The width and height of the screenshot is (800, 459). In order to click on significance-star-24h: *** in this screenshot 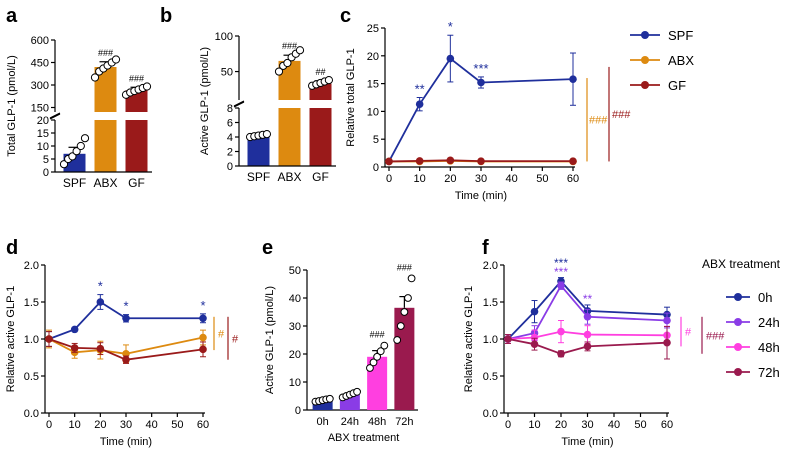, I will do `click(561, 272)`.